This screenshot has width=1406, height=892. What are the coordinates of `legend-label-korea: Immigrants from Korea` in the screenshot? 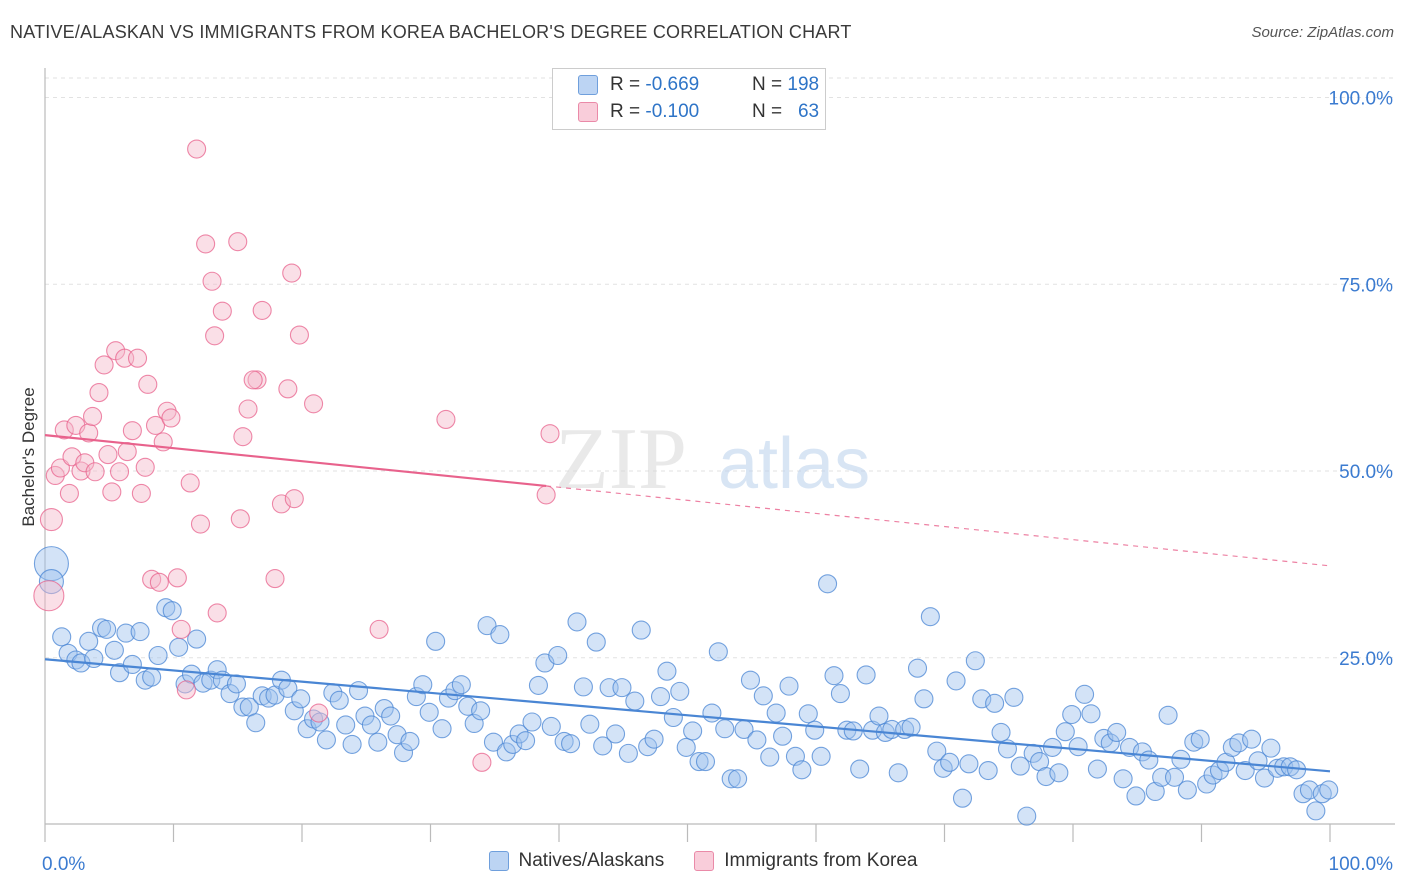 It's located at (821, 860).